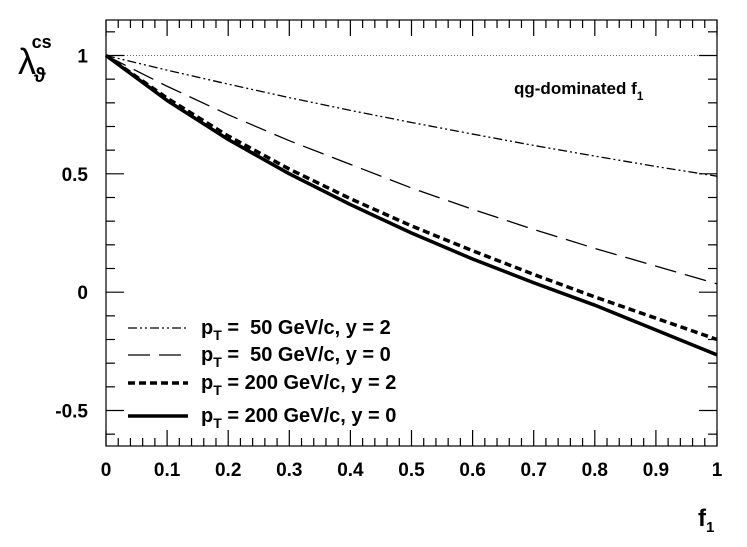  What do you see at coordinates (472, 470) in the screenshot?
I see `x-tick-label: 0.6` at bounding box center [472, 470].